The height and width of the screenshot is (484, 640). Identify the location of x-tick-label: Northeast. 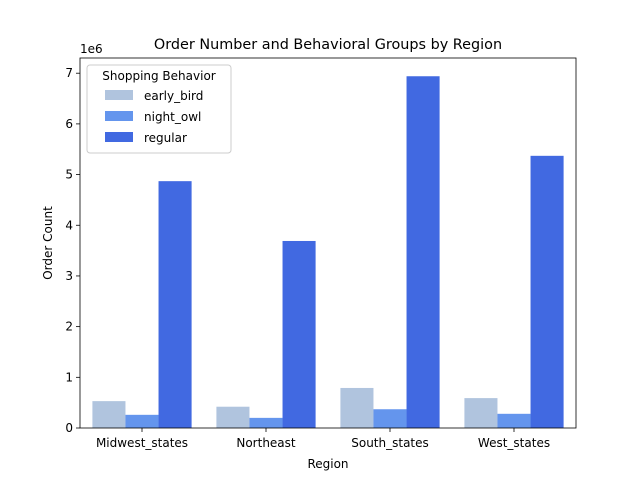
(266, 443).